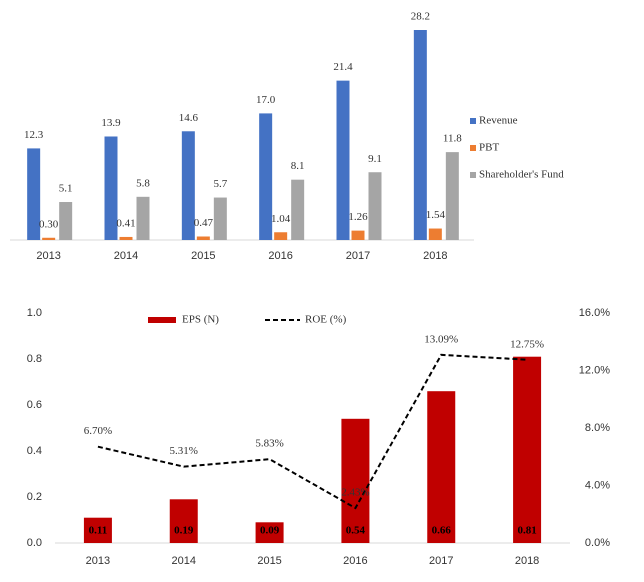 The image size is (644, 582). Describe the element at coordinates (34, 313) in the screenshot. I see `y-tick-label: 1.0` at that location.